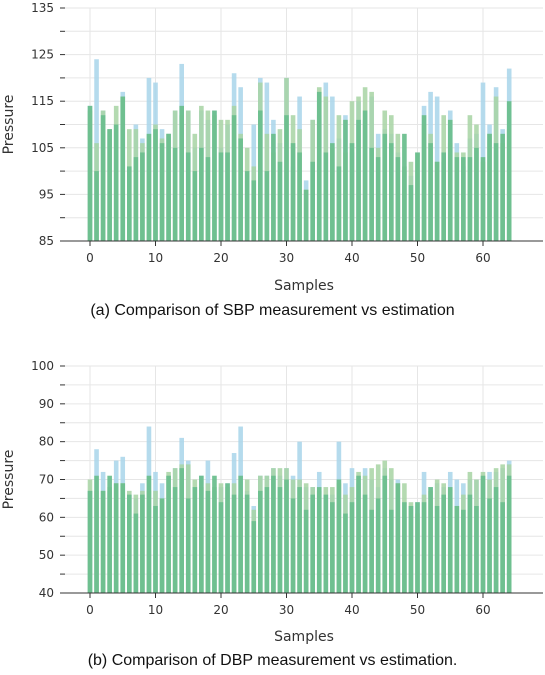  I want to click on dbp-y-tick-label: 100, so click(42, 366).